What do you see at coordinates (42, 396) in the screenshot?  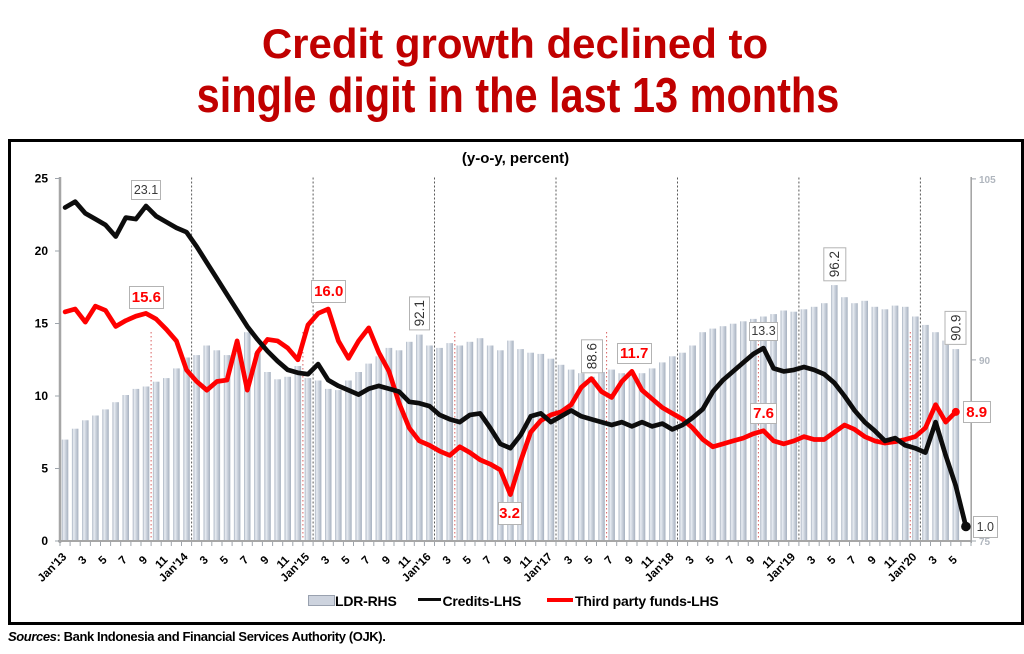 I see `svg-text: 10` at bounding box center [42, 396].